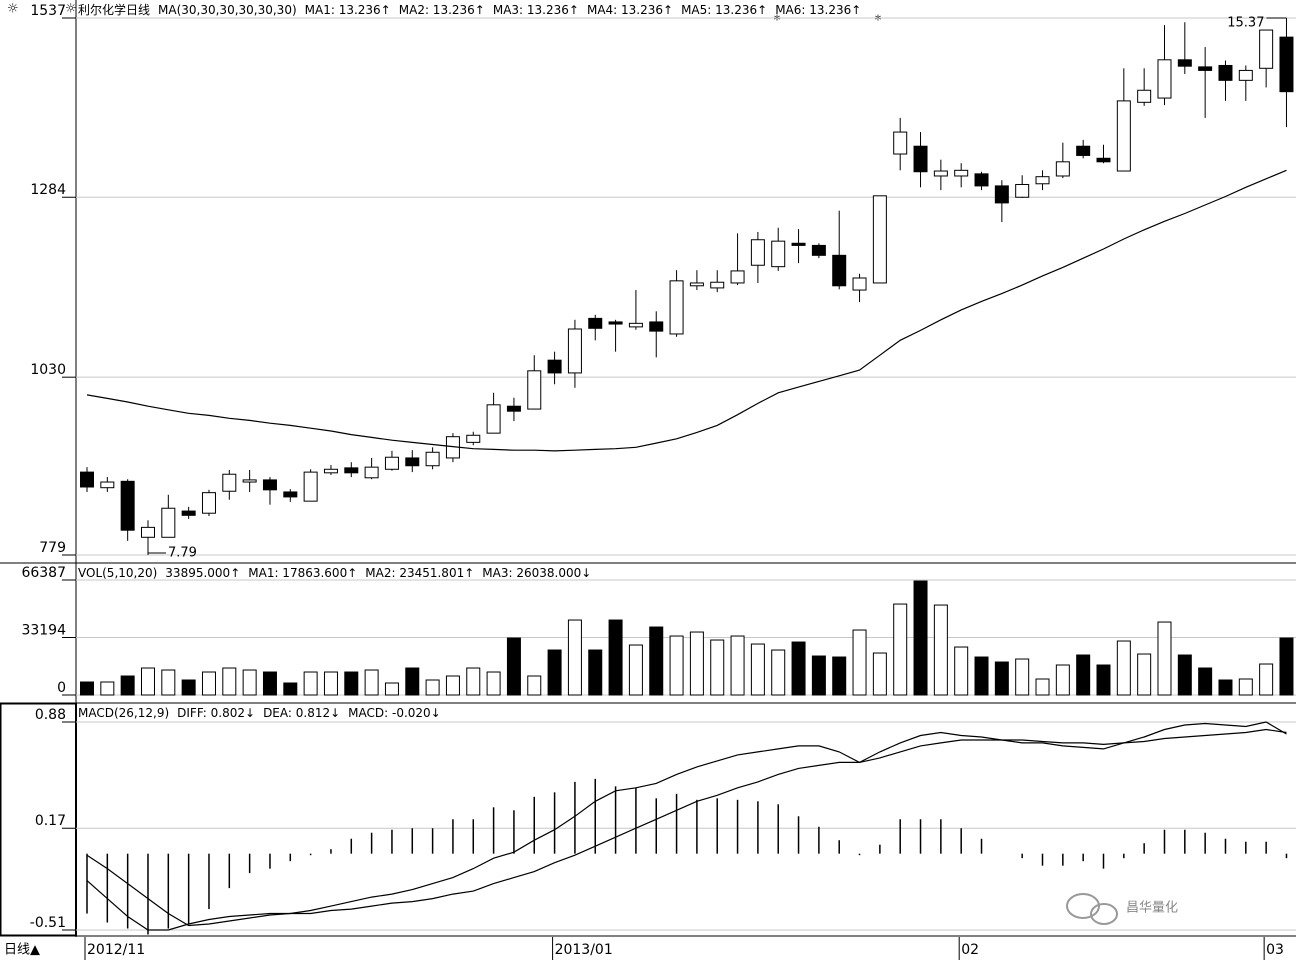  What do you see at coordinates (117, 573) in the screenshot?
I see `header-title: VOL(5,10,20)` at bounding box center [117, 573].